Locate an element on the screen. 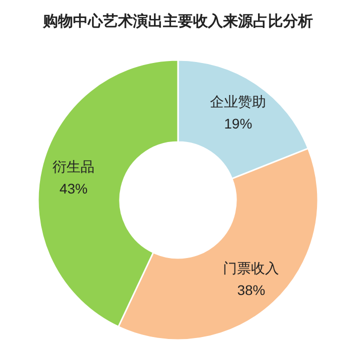  slice-label: 门票收入 is located at coordinates (251, 268).